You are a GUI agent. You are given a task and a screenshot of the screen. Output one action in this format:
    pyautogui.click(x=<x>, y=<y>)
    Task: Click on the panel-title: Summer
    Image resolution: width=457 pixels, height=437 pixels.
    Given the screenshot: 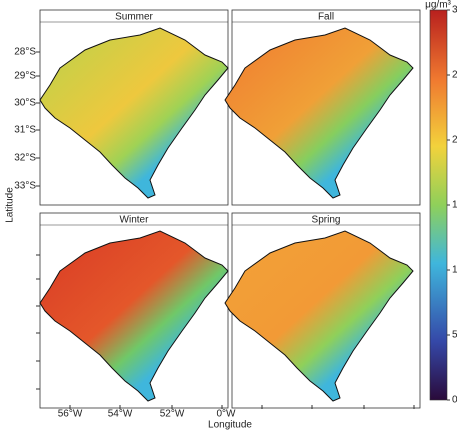 What is the action you would take?
    pyautogui.click(x=134, y=17)
    